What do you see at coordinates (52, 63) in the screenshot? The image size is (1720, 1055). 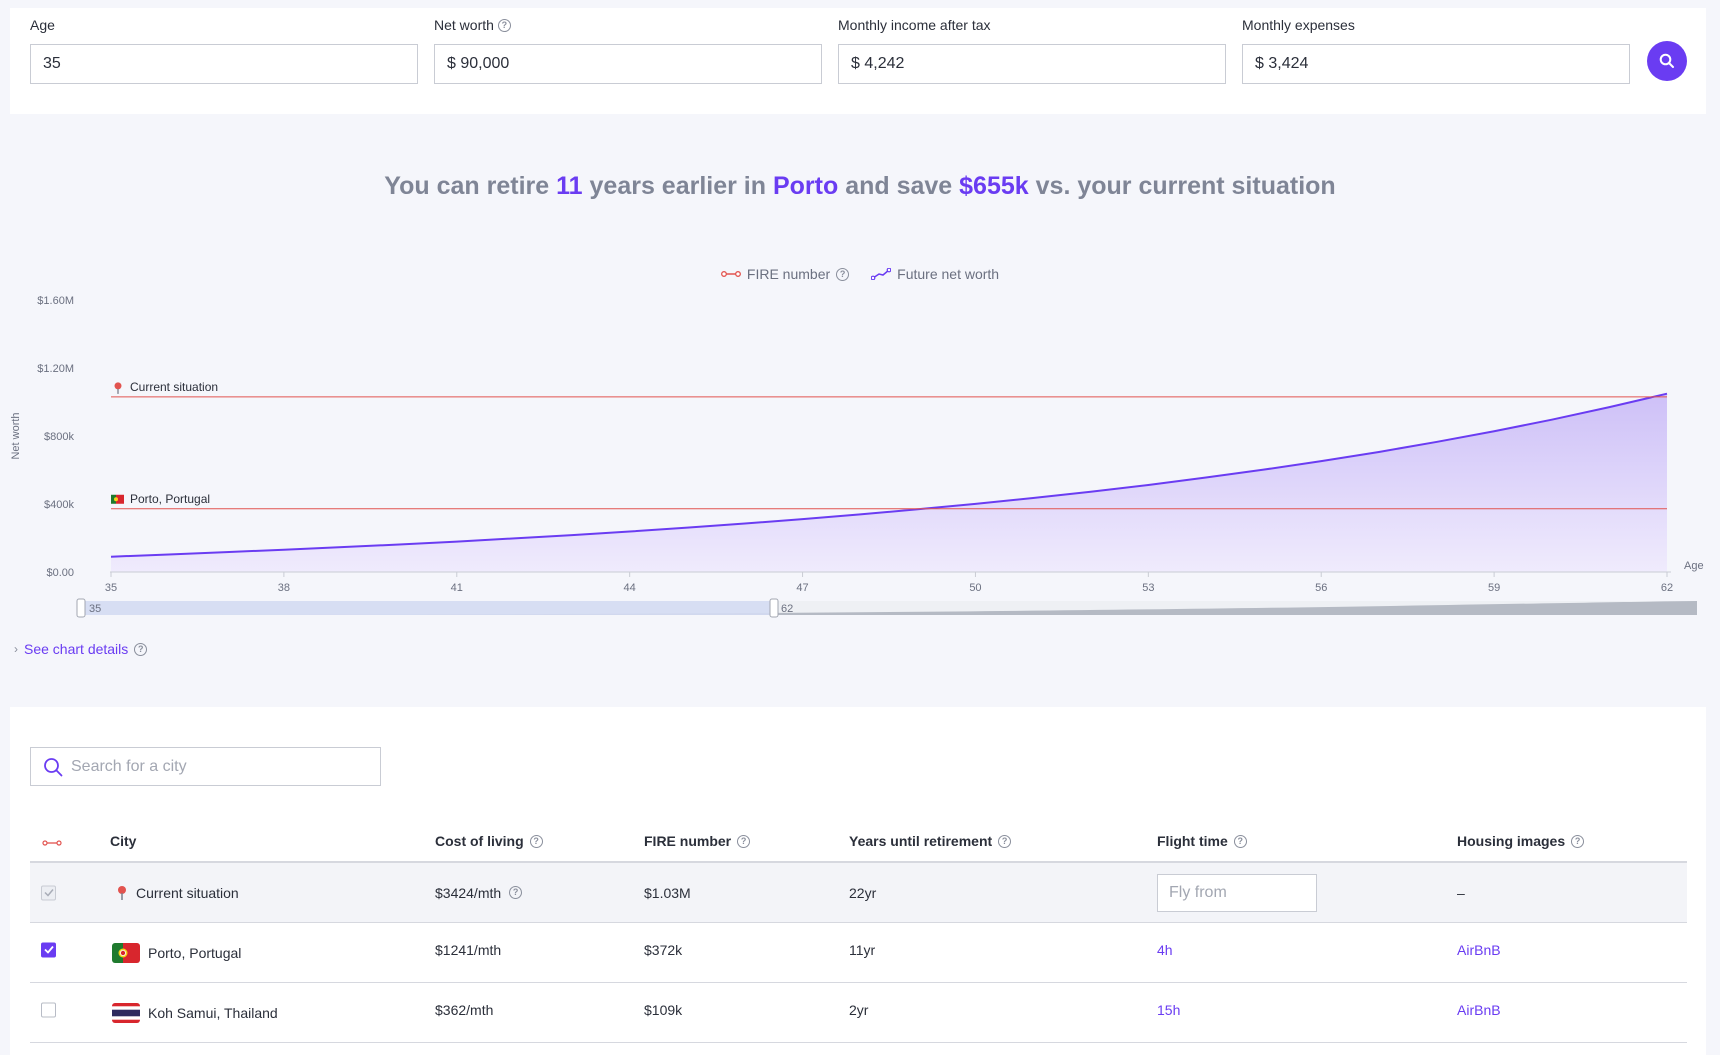 I see `age-value: 35` at bounding box center [52, 63].